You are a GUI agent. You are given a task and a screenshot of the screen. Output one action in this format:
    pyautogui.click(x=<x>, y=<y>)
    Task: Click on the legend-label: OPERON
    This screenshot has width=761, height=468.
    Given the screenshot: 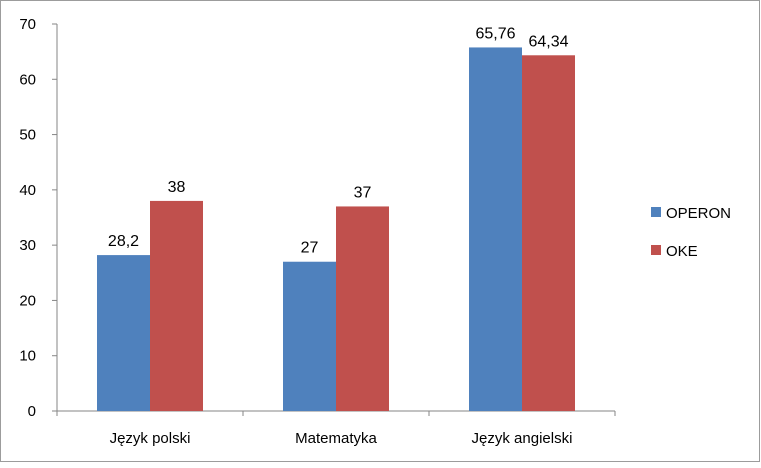 What is the action you would take?
    pyautogui.click(x=698, y=213)
    